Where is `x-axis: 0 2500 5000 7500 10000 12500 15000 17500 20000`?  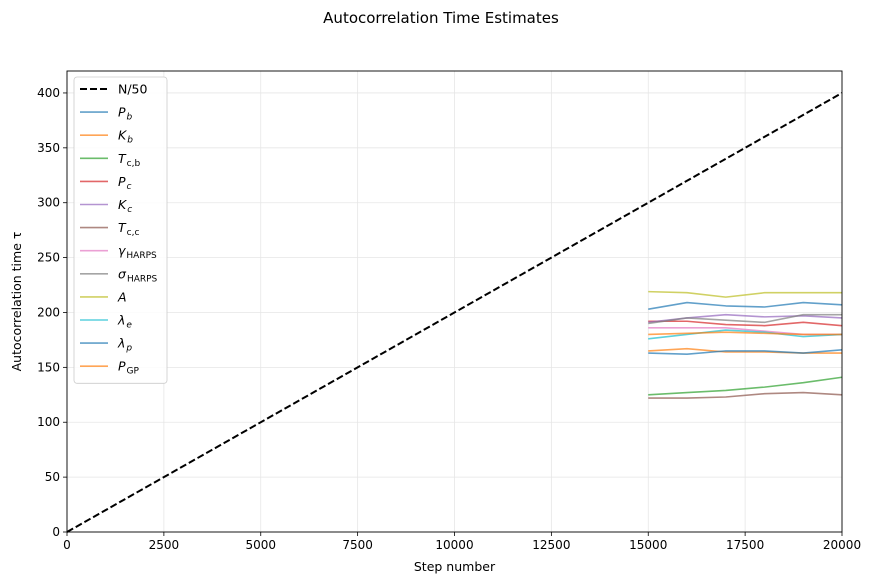
x-axis: 0 2500 5000 7500 10000 12500 15000 17500 20000 is located at coordinates (462, 542).